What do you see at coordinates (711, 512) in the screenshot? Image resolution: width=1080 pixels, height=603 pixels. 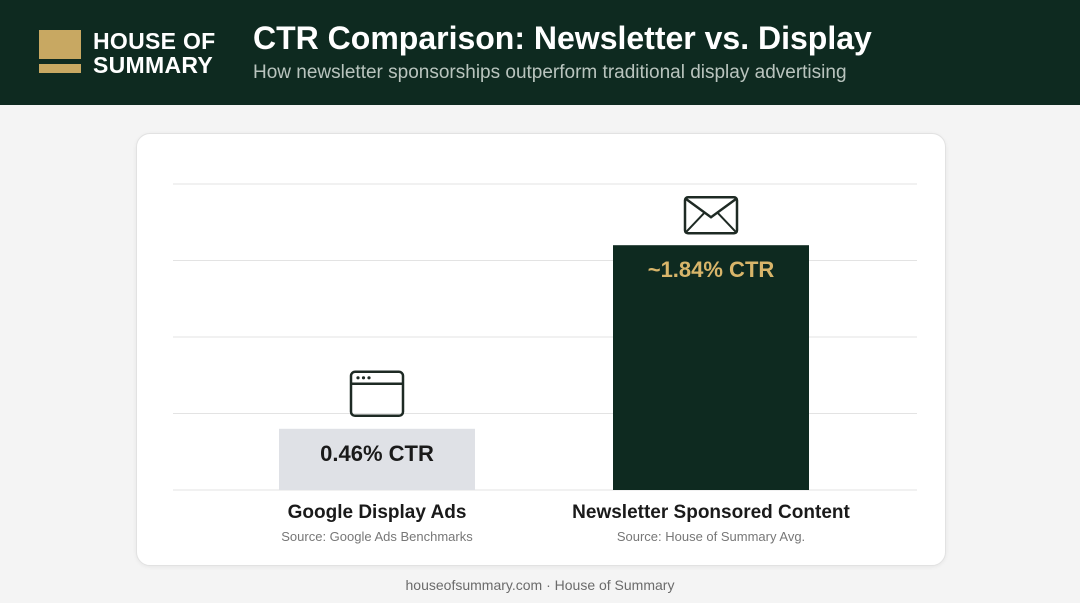 I see `category-label: Newsletter Sponsored Content` at bounding box center [711, 512].